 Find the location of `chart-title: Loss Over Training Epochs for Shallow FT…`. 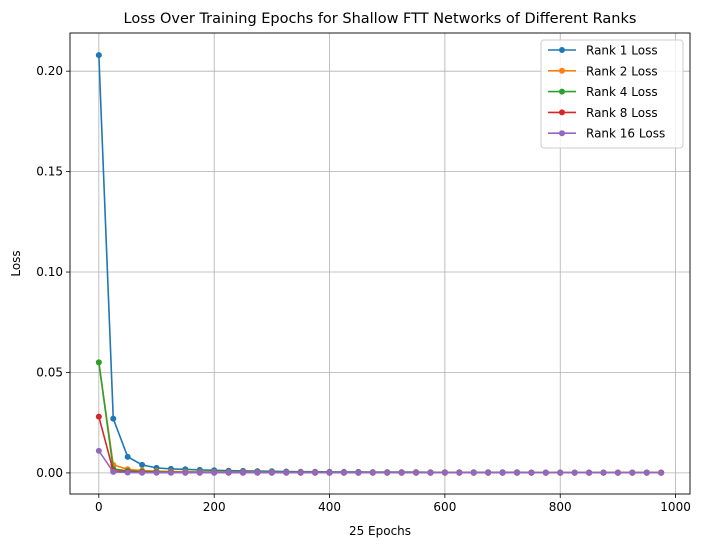

chart-title: Loss Over Training Epochs for Shallow FT… is located at coordinates (380, 19).